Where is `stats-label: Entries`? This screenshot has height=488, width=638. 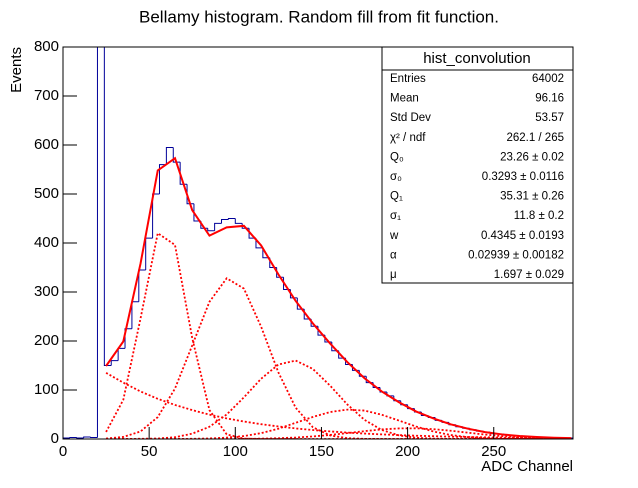
stats-label: Entries is located at coordinates (408, 79).